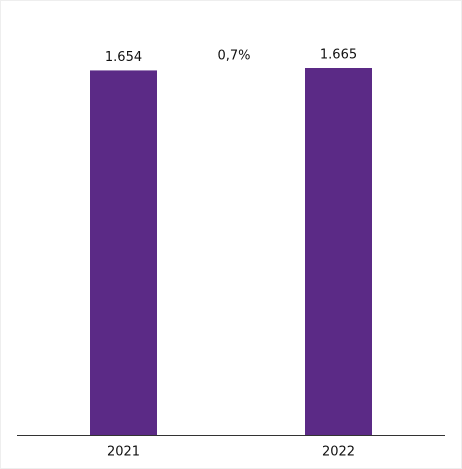 The width and height of the screenshot is (462, 469). I want to click on change-annotation: 0,7%, so click(233, 56).